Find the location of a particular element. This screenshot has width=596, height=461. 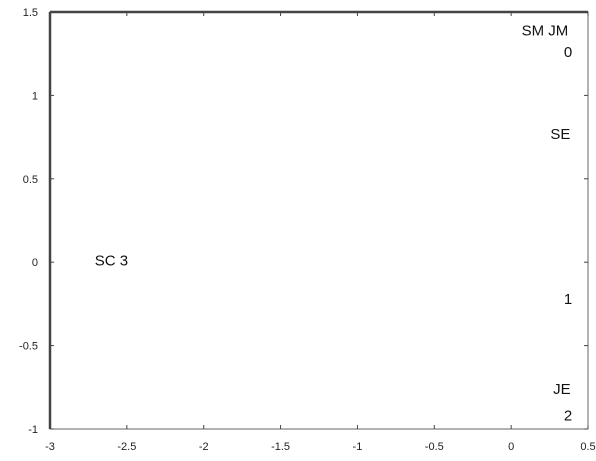

y-tick-label: 1 is located at coordinates (35, 96).